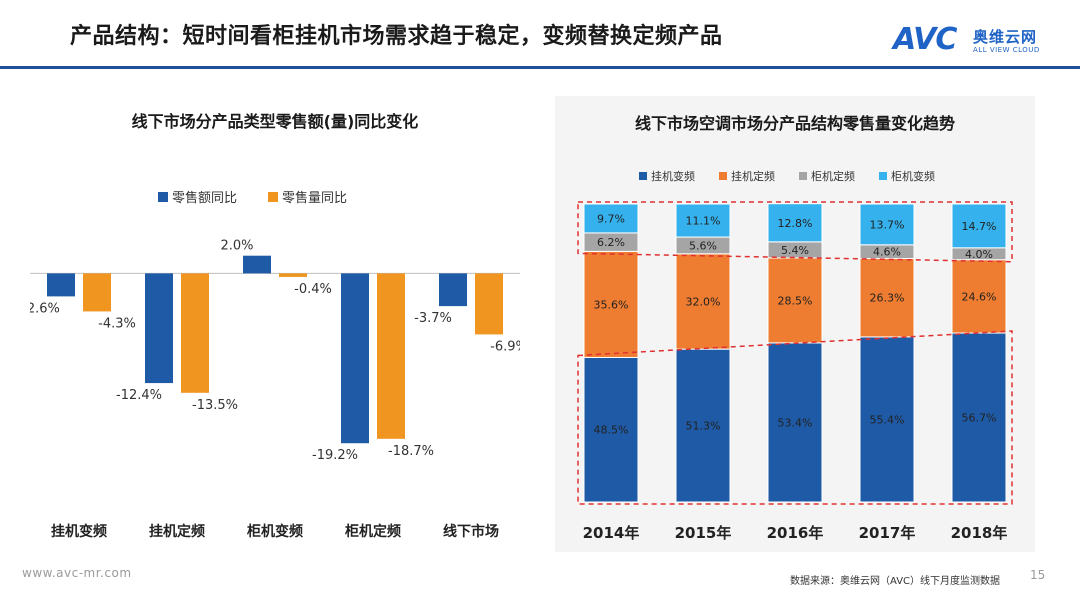 This screenshot has height=608, width=1080. I want to click on category-label: 柜机变频, so click(275, 531).